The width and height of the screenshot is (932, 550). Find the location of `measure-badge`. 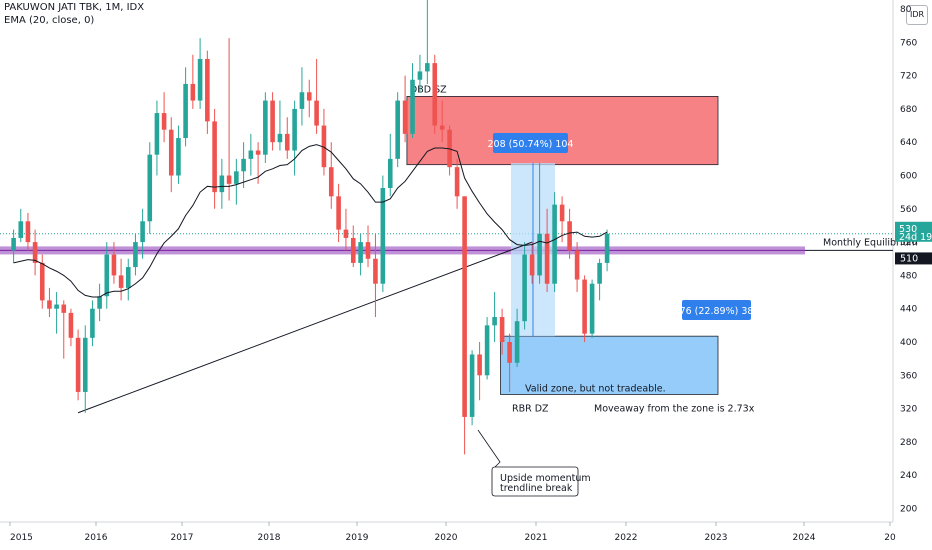

measure-badge is located at coordinates (530, 143).